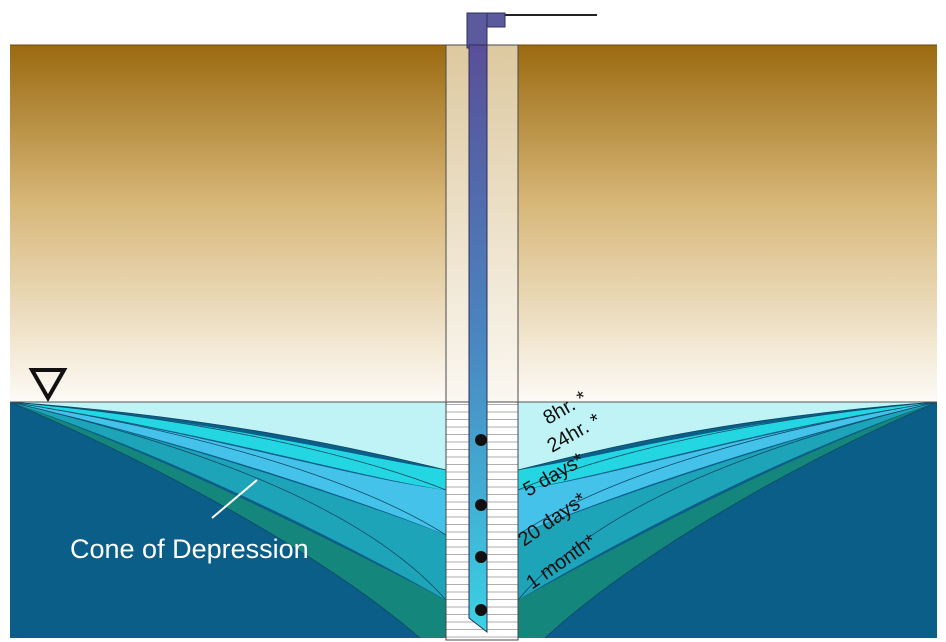  Describe the element at coordinates (727, 436) in the screenshot. I see `cone-band-8hr-right` at that location.